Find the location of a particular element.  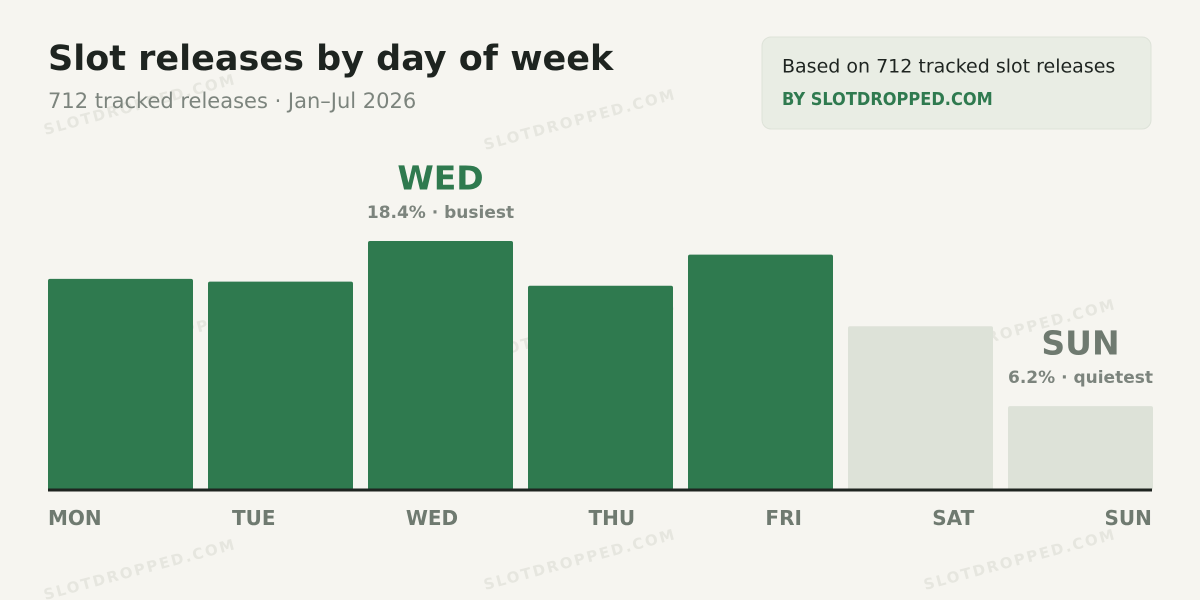

annotation-title: WED is located at coordinates (440, 178).